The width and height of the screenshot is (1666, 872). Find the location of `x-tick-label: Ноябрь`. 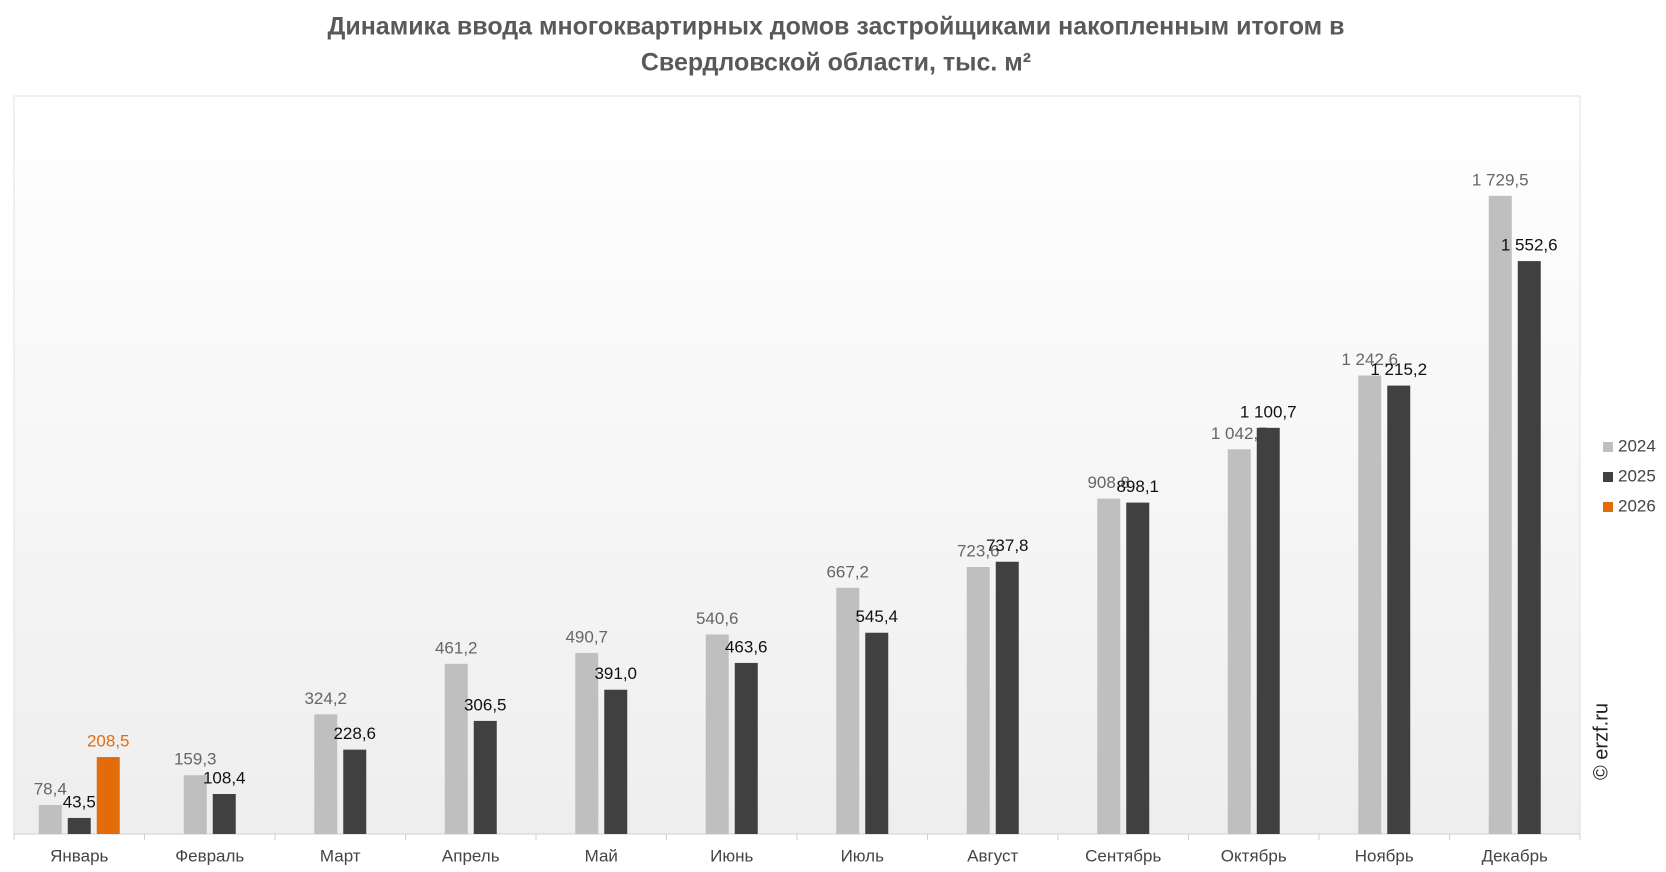

x-tick-label: Ноябрь is located at coordinates (1384, 855).